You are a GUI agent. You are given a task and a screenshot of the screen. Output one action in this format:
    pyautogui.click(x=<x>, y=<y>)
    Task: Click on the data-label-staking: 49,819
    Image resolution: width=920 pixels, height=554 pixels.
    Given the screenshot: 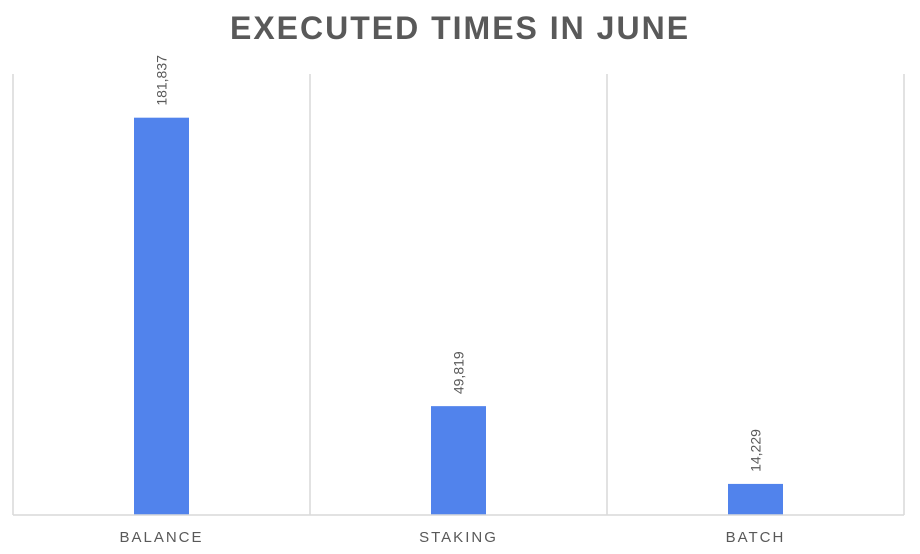 What is the action you would take?
    pyautogui.click(x=459, y=372)
    